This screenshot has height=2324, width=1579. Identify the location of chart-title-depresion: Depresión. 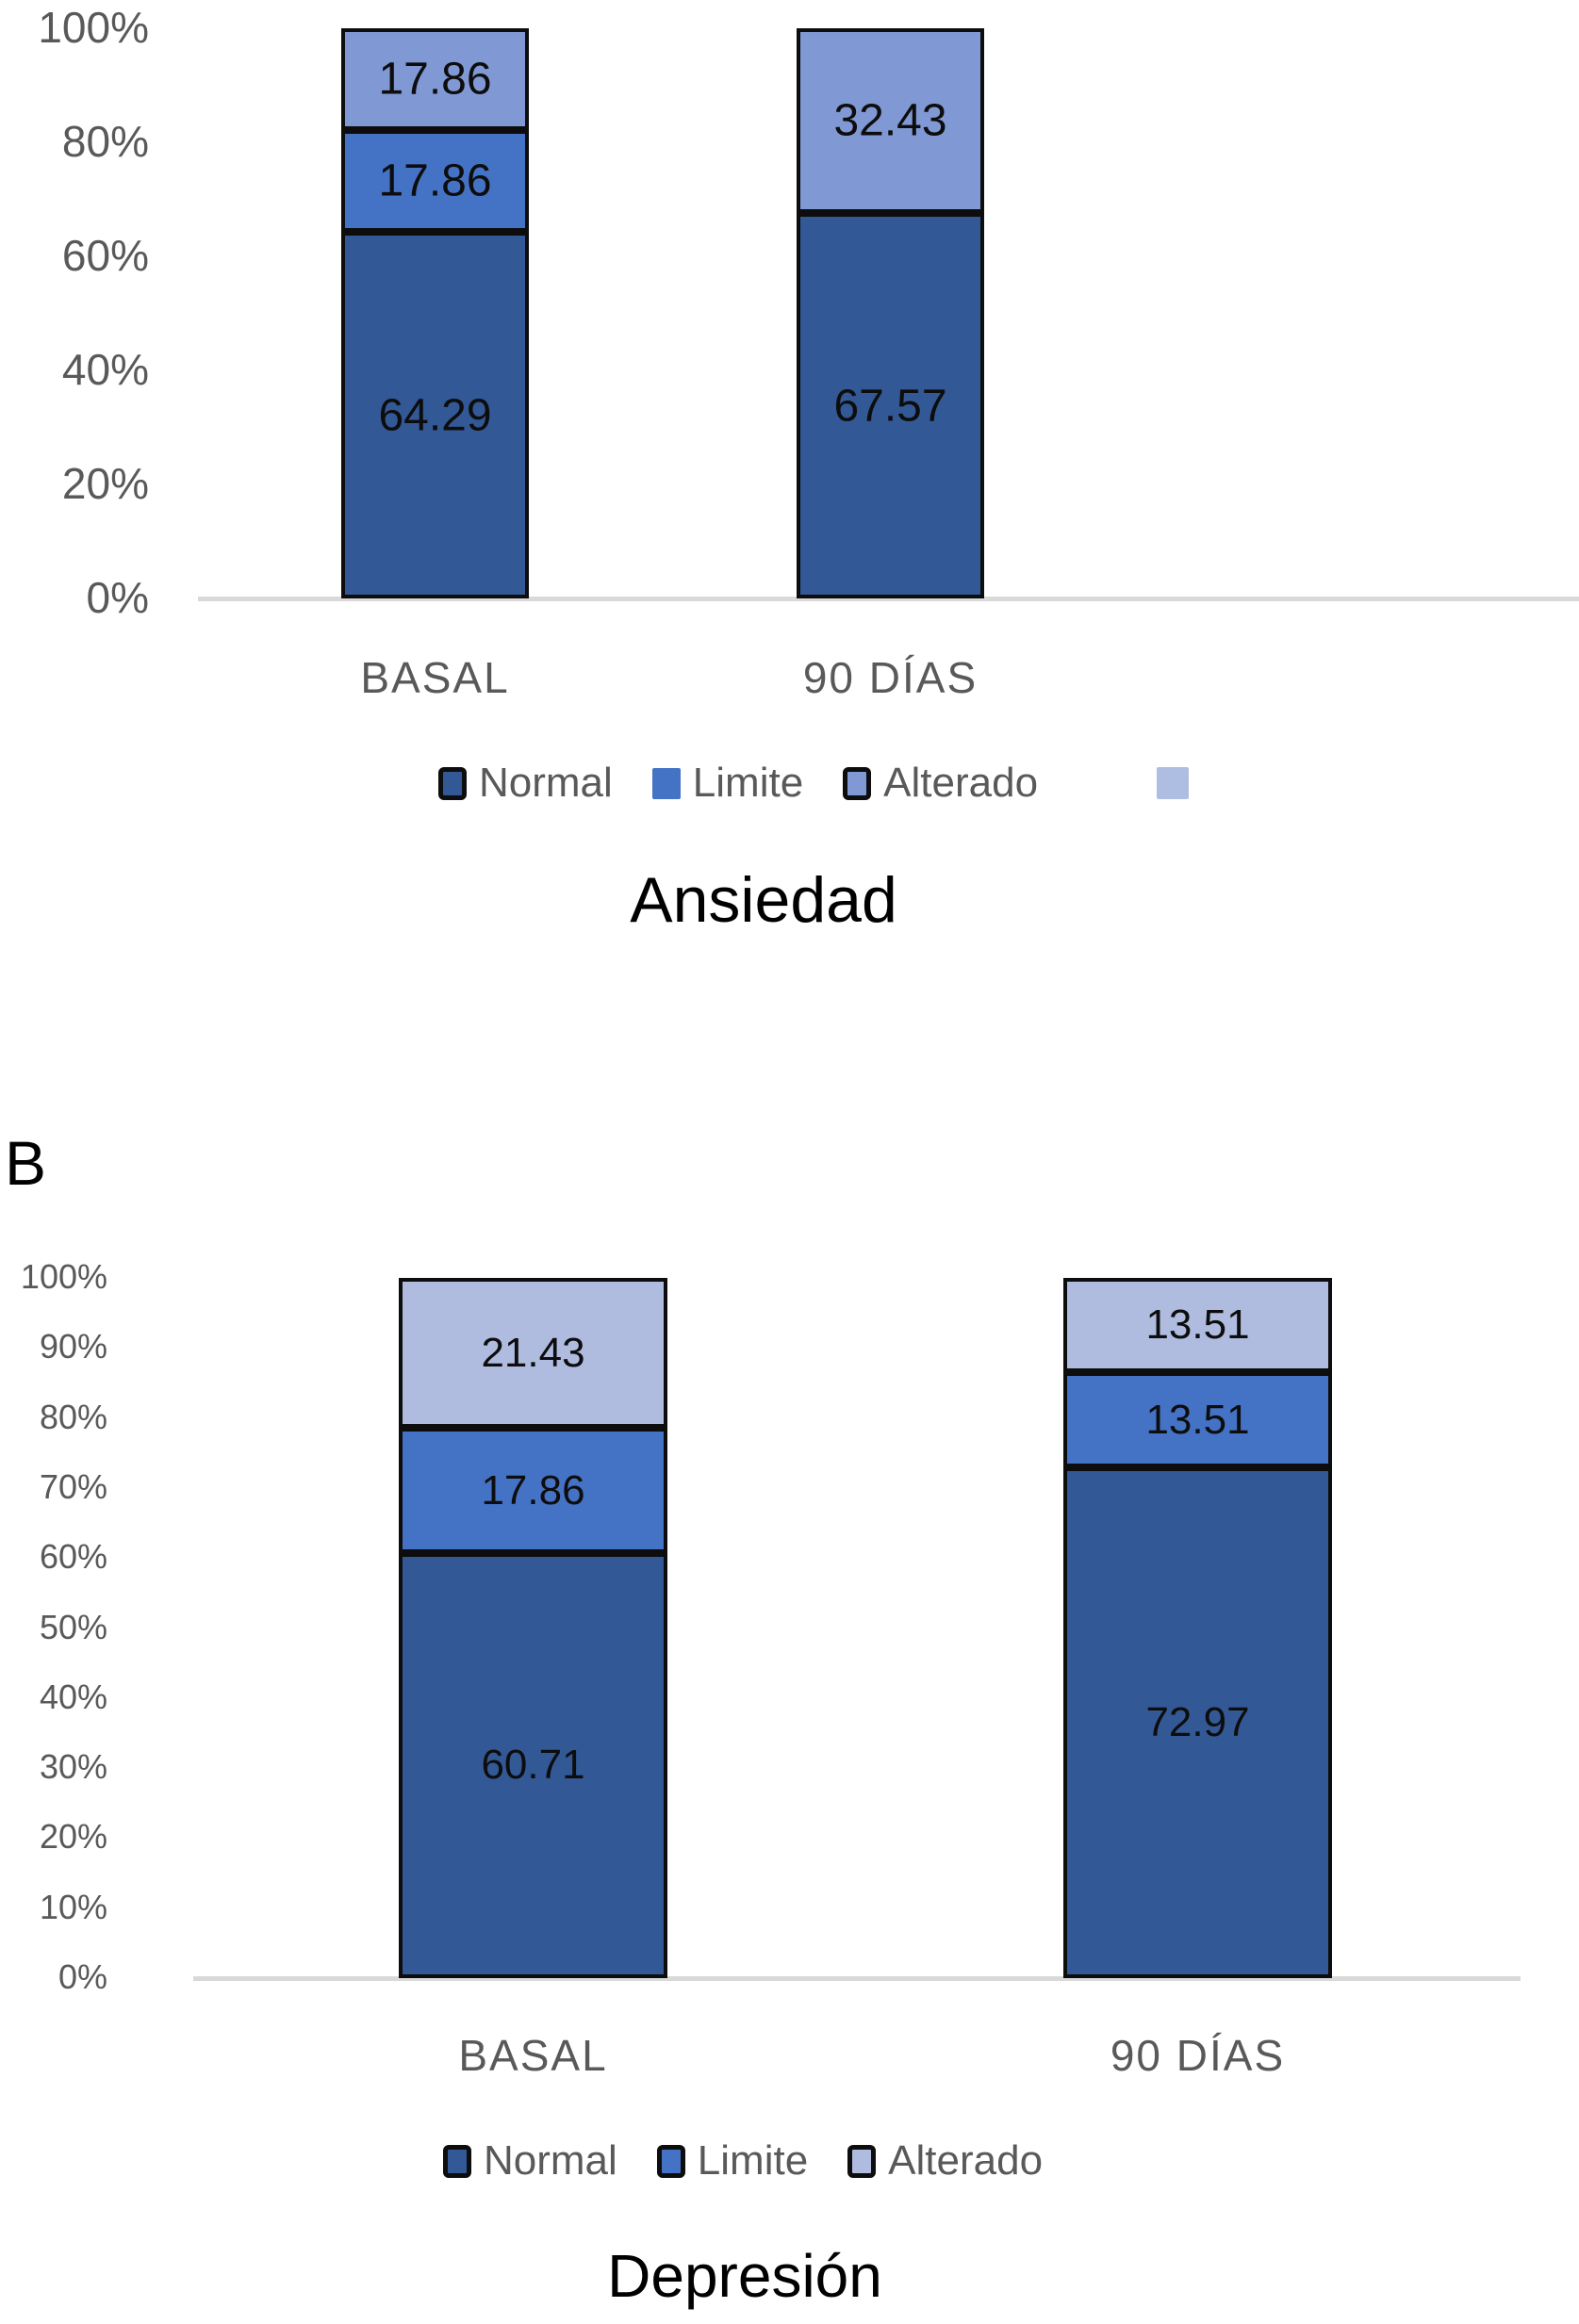
(744, 2276).